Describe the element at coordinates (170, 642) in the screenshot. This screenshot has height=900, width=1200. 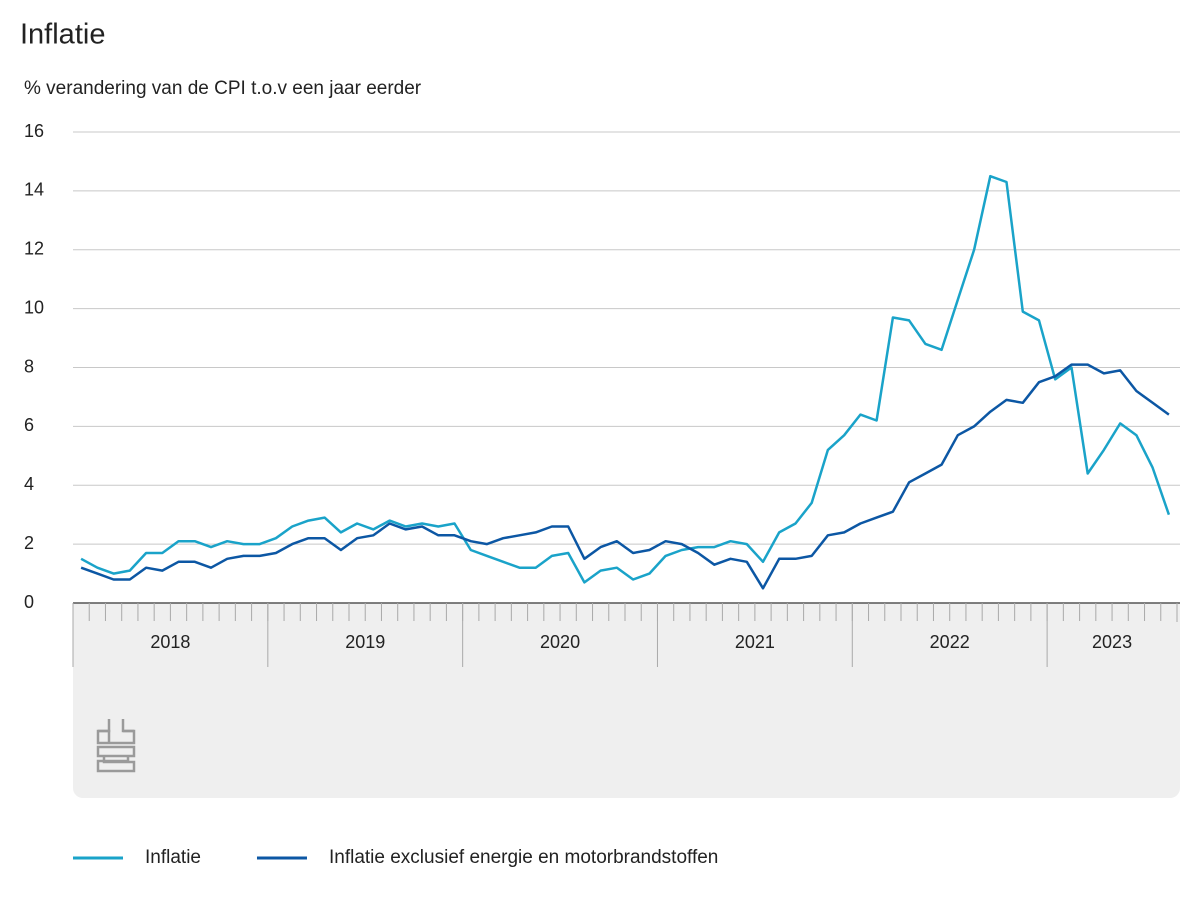
I see `x-tick-label: 2018` at that location.